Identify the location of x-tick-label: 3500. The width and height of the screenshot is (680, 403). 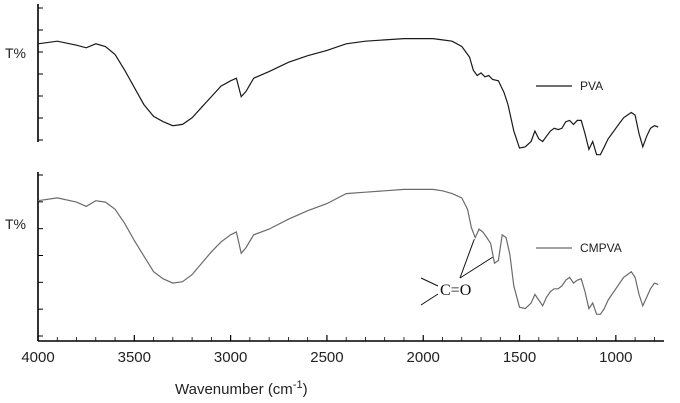
(134, 357).